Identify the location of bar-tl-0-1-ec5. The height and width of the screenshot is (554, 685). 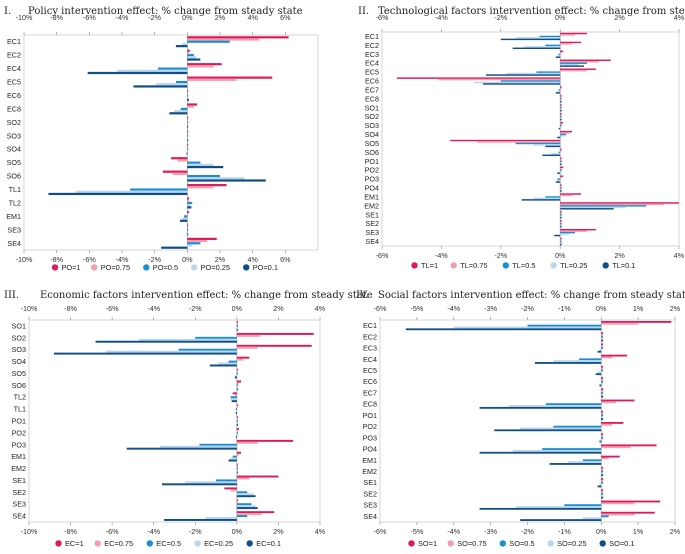
(523, 75).